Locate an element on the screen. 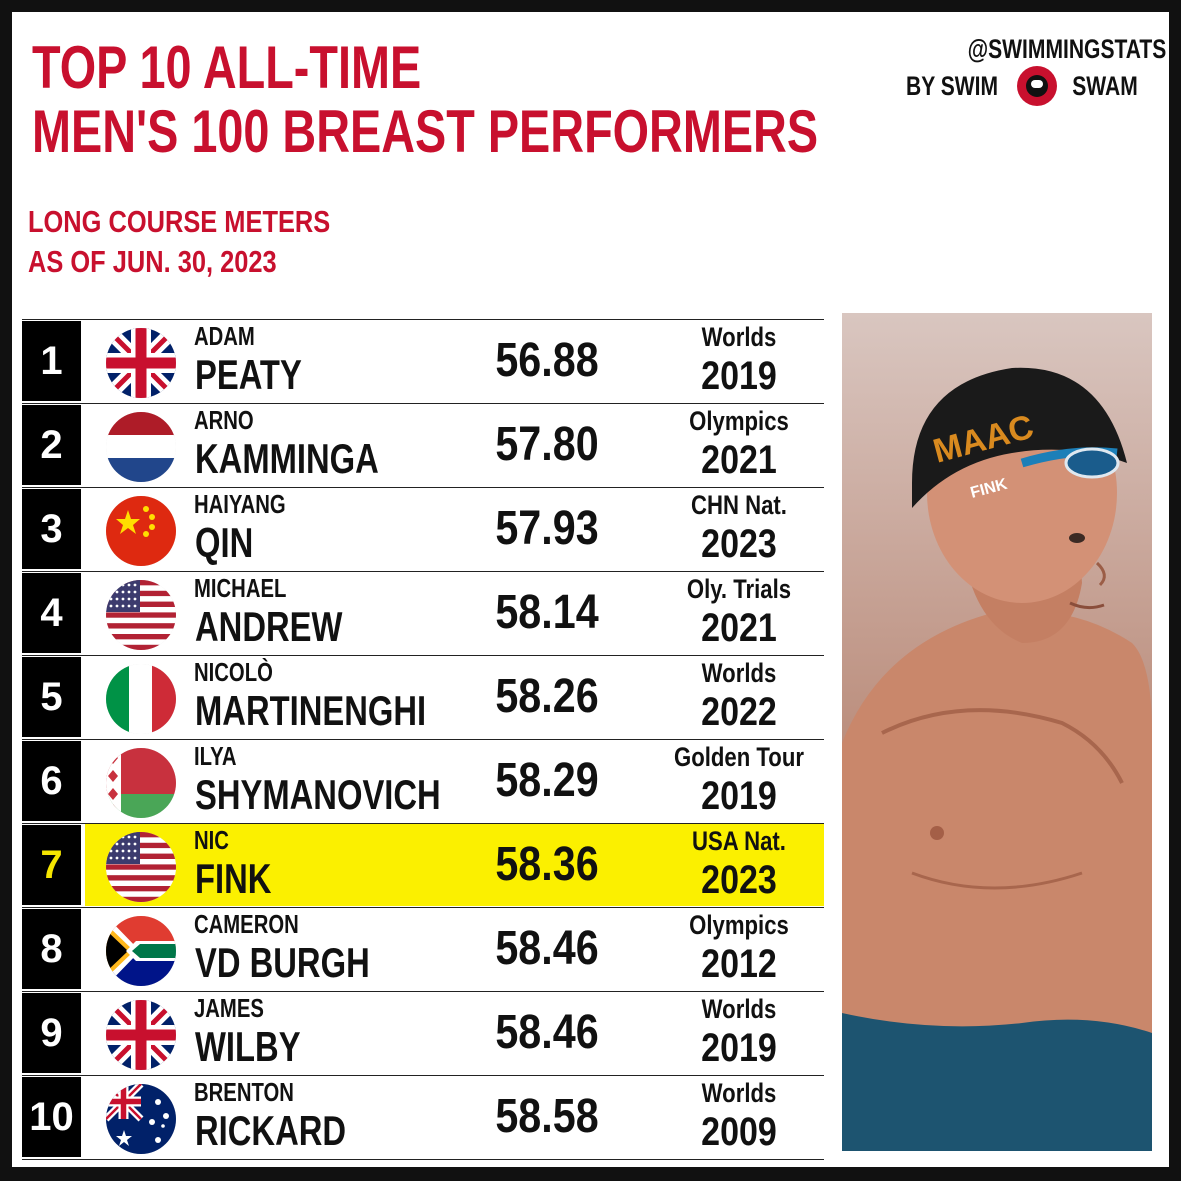  first-name: JAMES is located at coordinates (229, 1008).